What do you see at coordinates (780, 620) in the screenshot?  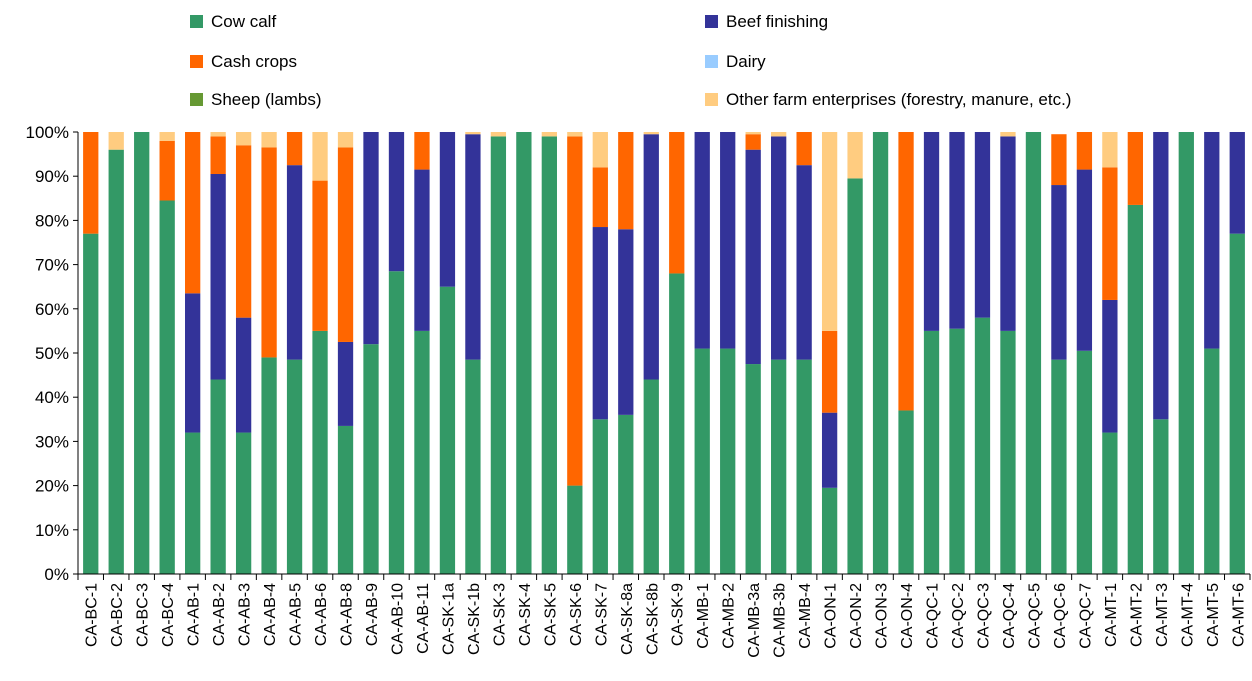 I see `x-tick-label: CA-MB-3b` at bounding box center [780, 620].